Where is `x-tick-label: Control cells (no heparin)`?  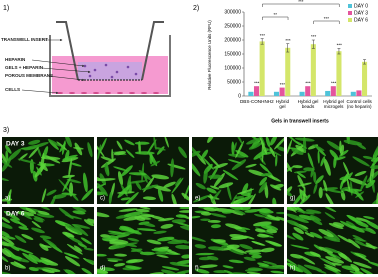
x-tick-label: Control cells (no heparin) is located at coordinates (360, 104).